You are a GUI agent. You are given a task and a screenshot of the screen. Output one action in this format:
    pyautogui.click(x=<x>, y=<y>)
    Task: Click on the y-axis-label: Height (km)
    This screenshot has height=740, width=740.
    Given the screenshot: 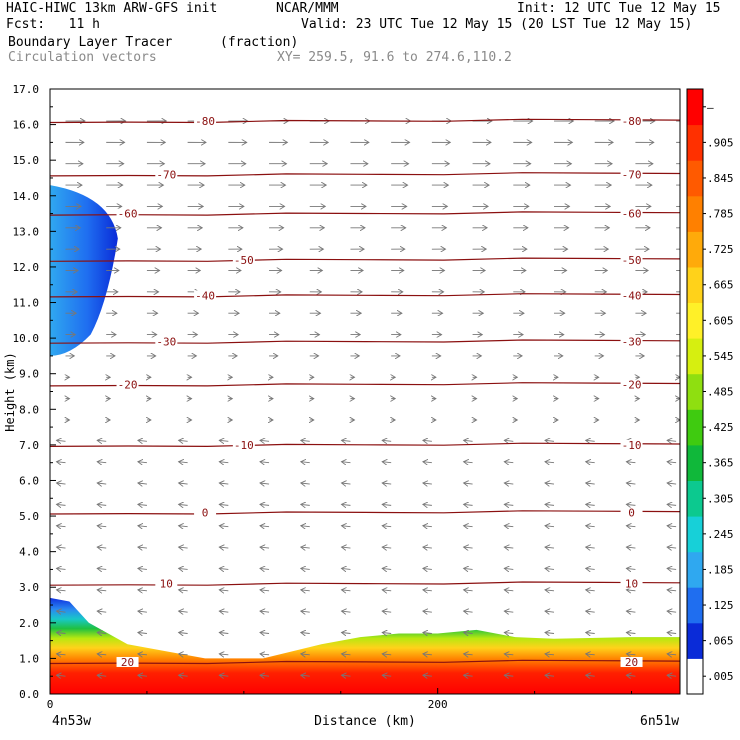 What is the action you would take?
    pyautogui.click(x=10, y=391)
    